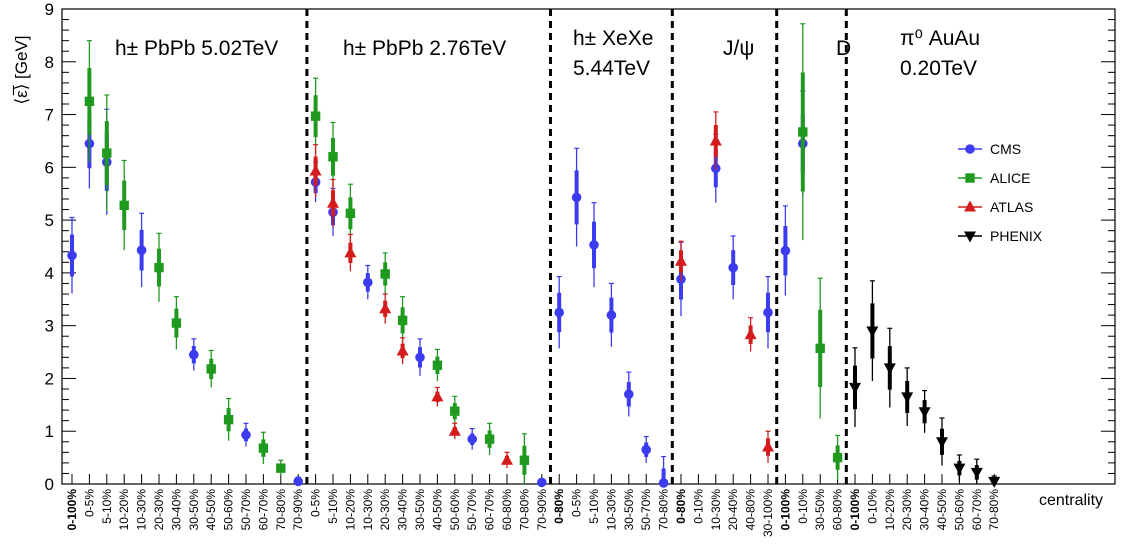 This screenshot has width=1126, height=548. What do you see at coordinates (838, 510) in the screenshot?
I see `x-tick-label: 60-80%` at bounding box center [838, 510].